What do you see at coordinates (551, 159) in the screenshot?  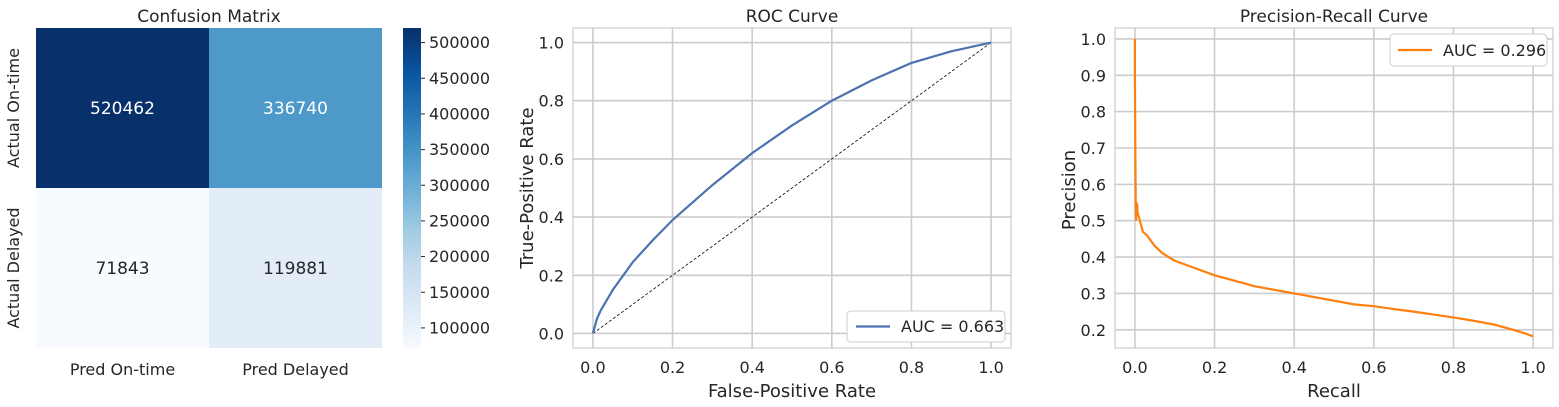 I see `roc-y-tick-label: 0.6` at bounding box center [551, 159].